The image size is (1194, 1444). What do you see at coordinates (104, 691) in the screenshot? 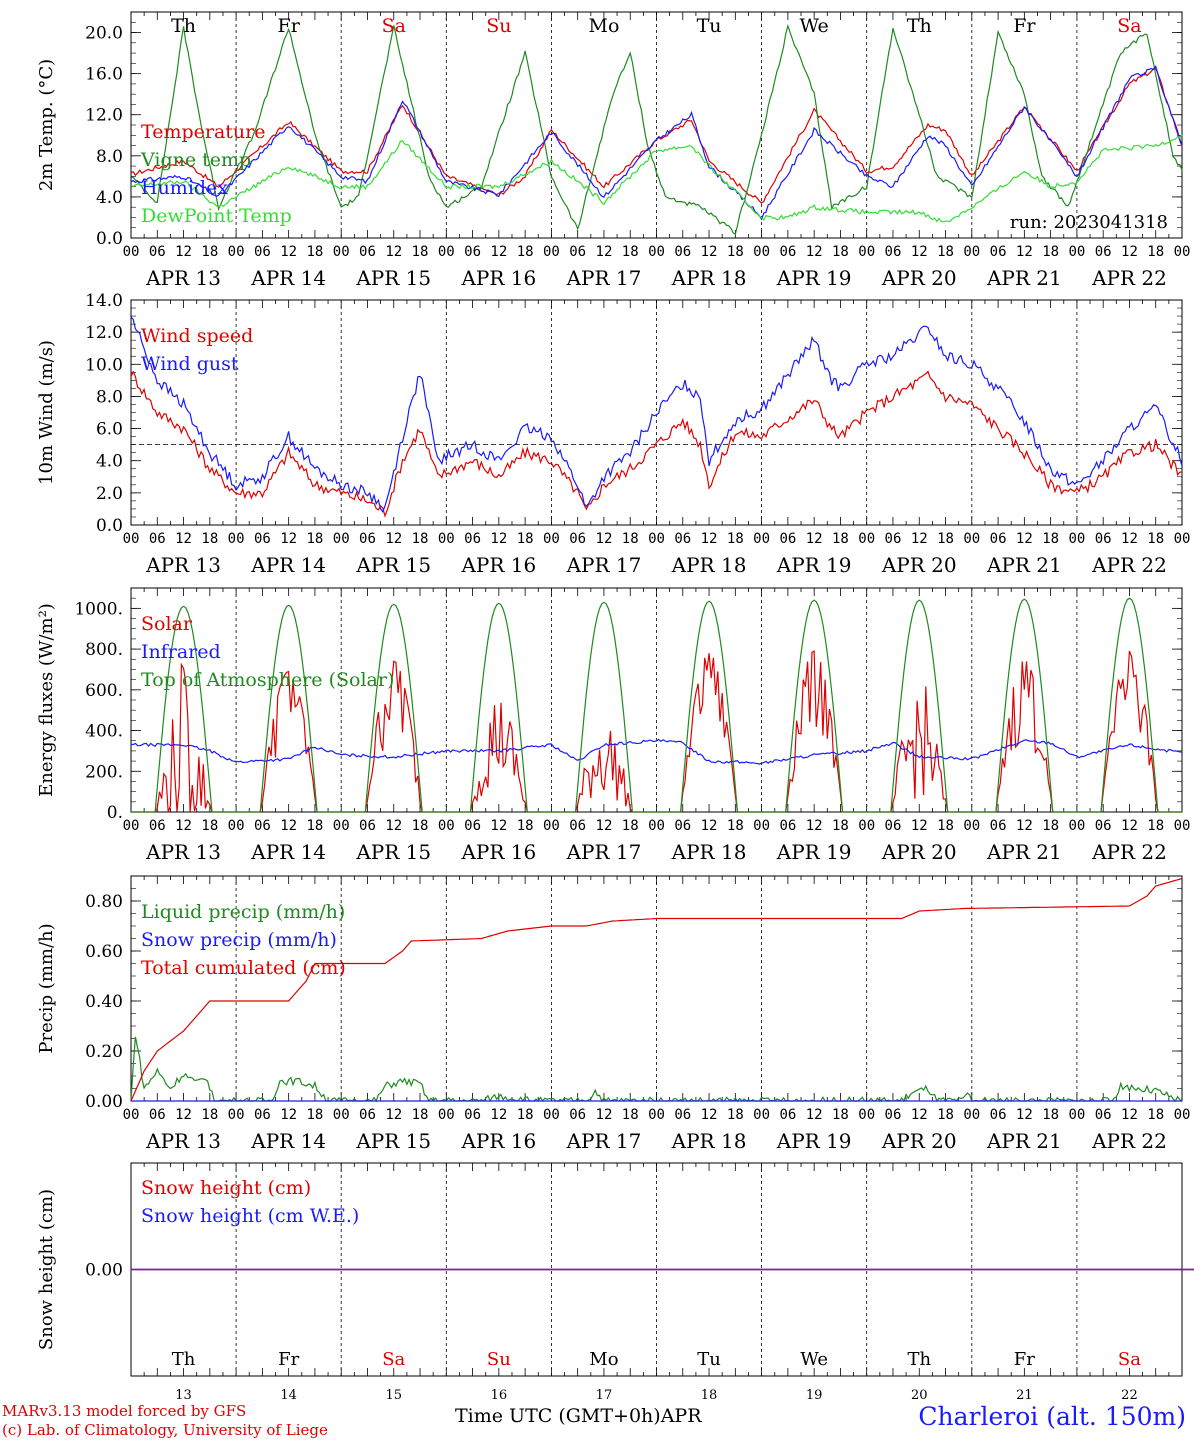
I see `y-tick-label: 600.` at bounding box center [104, 691].